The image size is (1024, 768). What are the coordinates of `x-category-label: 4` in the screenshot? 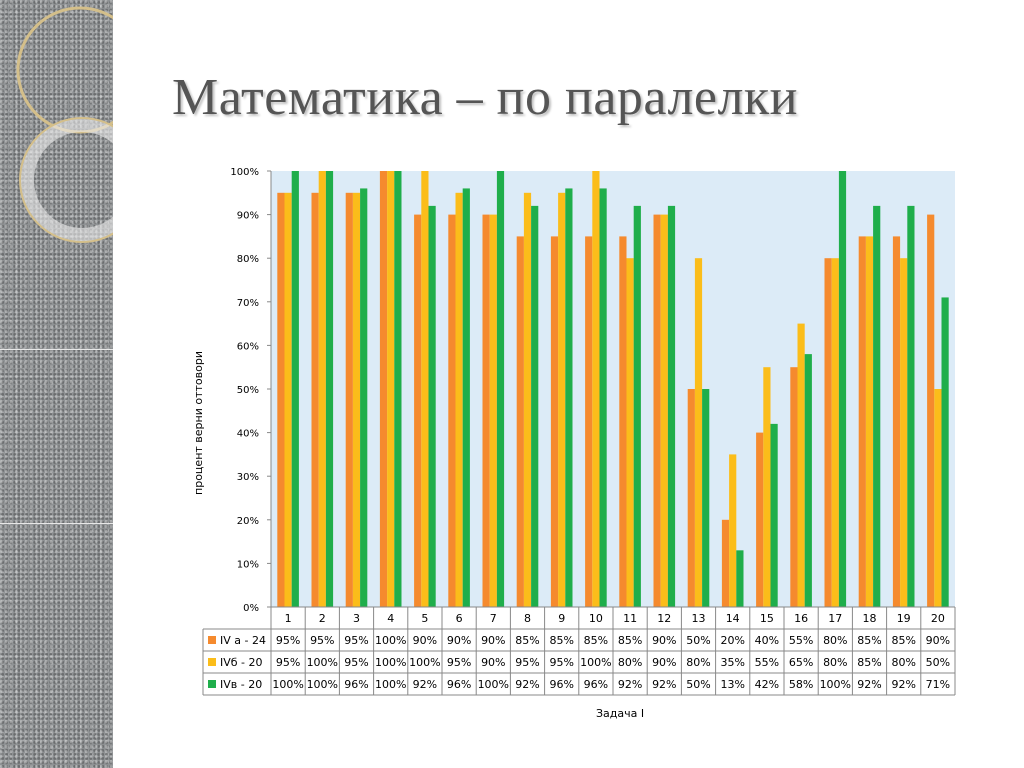 It's located at (390, 618).